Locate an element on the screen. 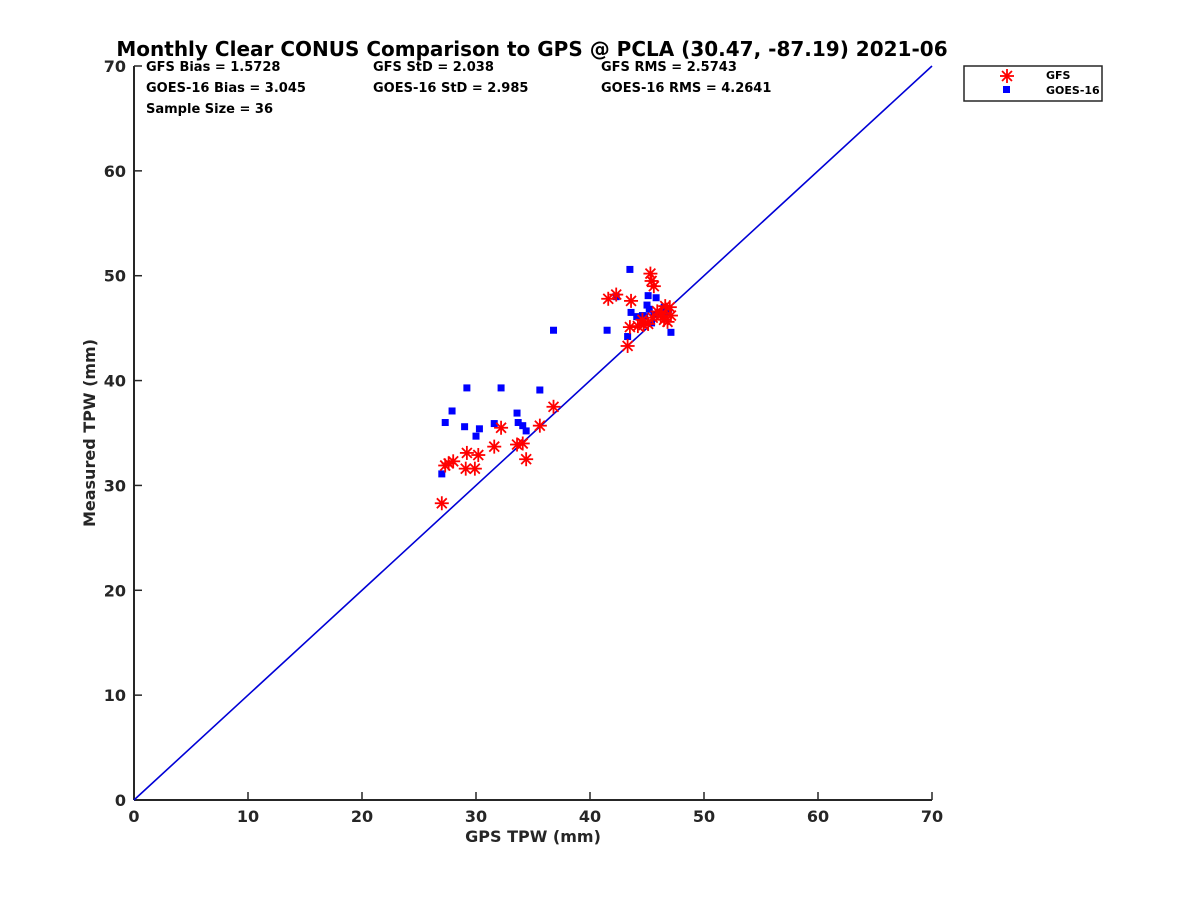  stat-goes-rms: GOES-16 RMS = 4.2641 is located at coordinates (686, 88).